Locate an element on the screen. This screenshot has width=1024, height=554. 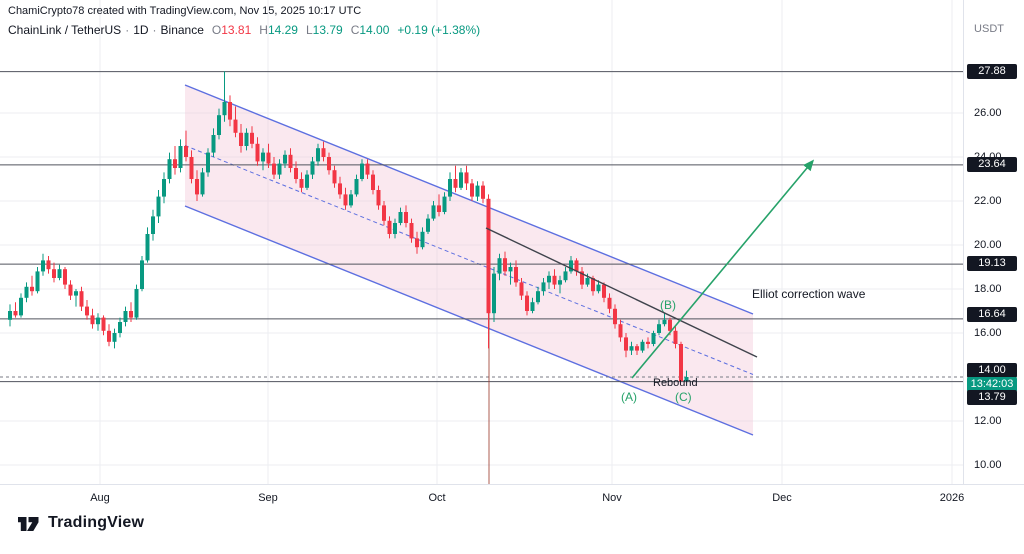
tradingview-logo-text: TradingView is located at coordinates (96, 522).